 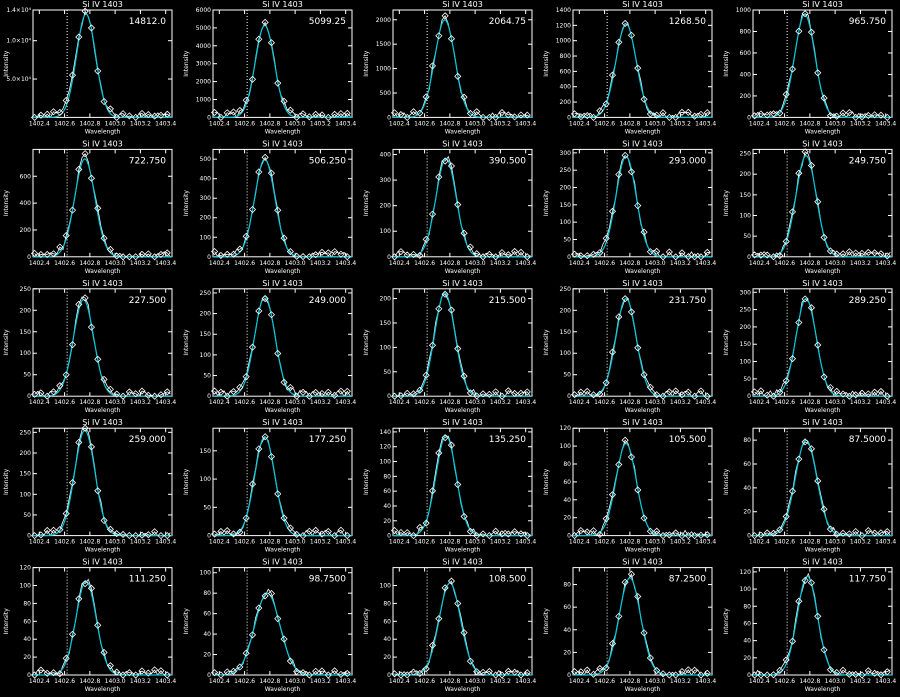 I want to click on y-tick-label: 400, so click(x=746, y=74).